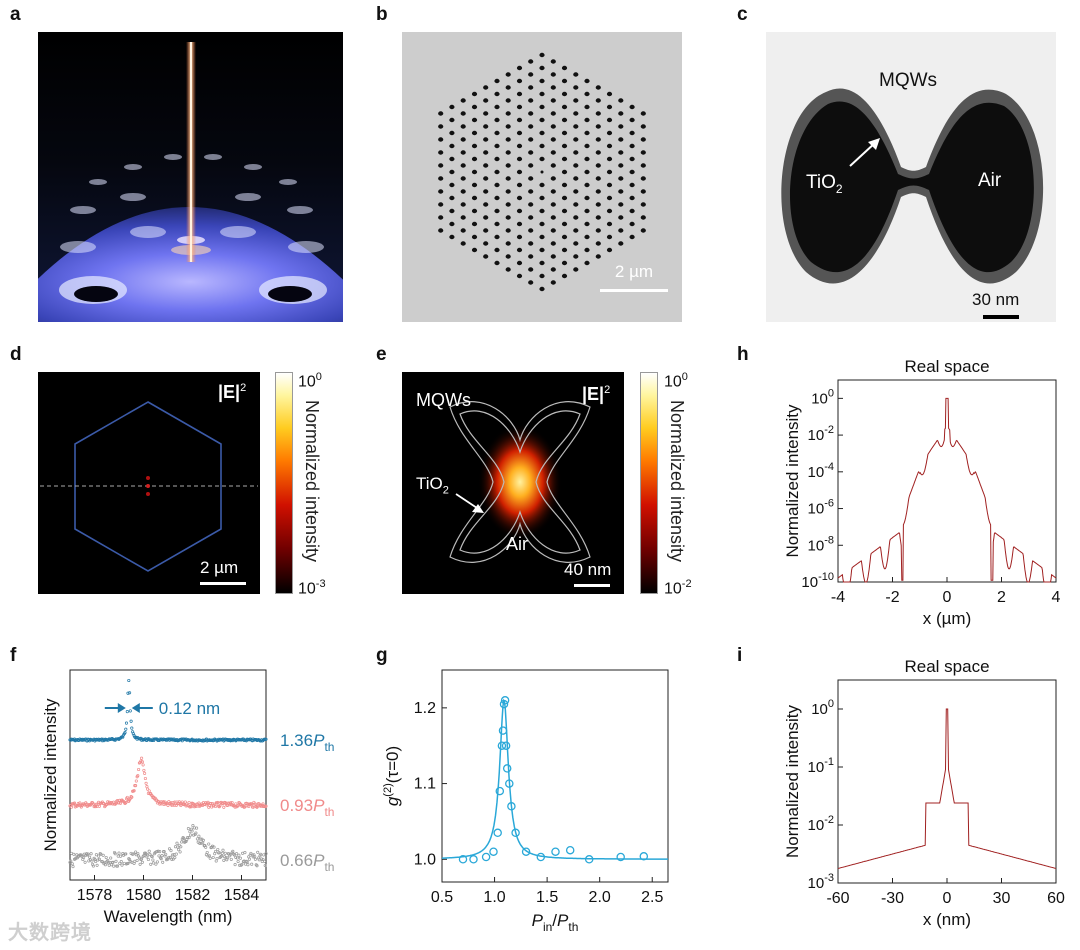  Describe the element at coordinates (946, 666) in the screenshot. I see `chart-title: Real space` at that location.